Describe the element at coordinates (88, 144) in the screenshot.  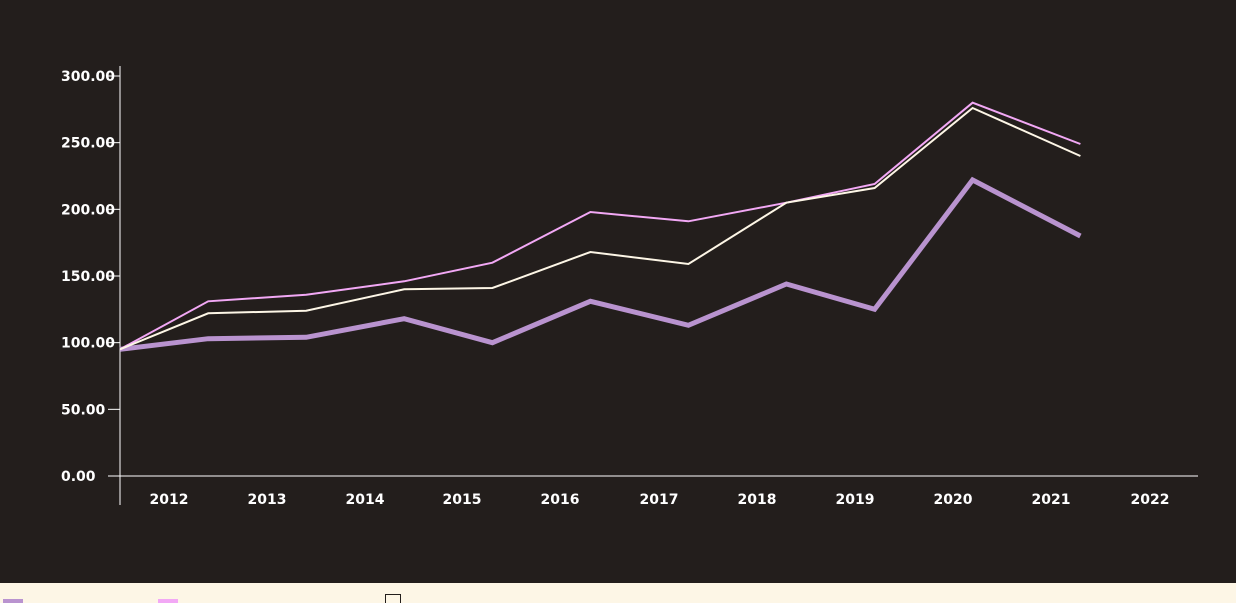
I see `y-tick-label: 250.00` at that location.